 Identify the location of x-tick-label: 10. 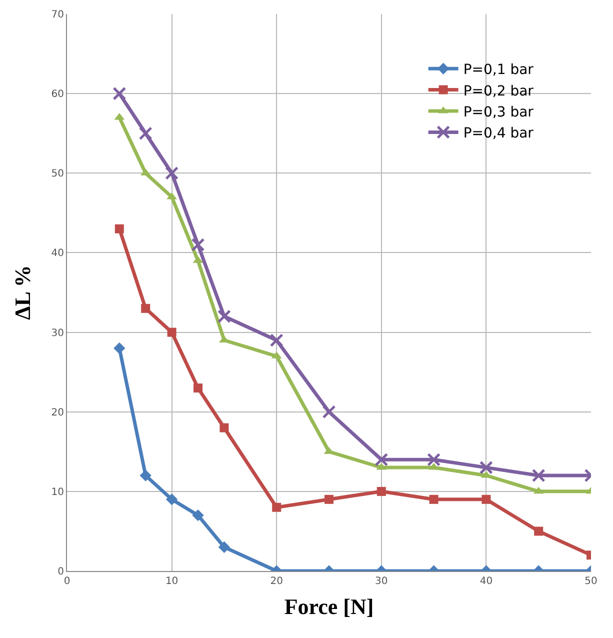
(171, 581).